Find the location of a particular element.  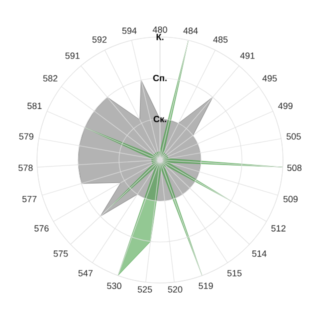

spoke-label: 576 is located at coordinates (41, 228).